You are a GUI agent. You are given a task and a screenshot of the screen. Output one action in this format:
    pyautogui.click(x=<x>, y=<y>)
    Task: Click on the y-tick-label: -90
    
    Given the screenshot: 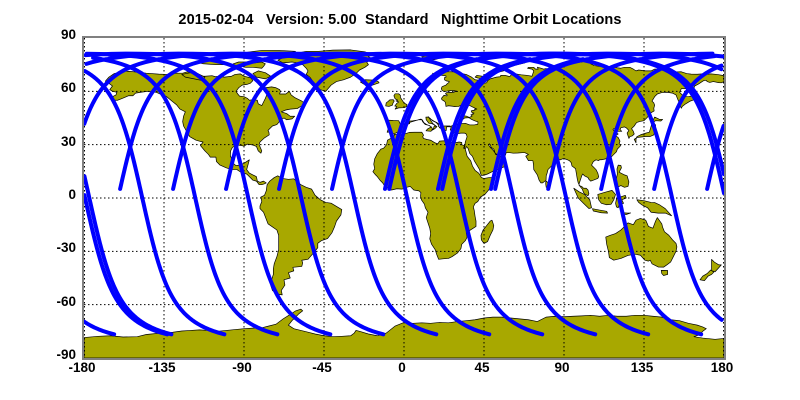 What is the action you would take?
    pyautogui.click(x=66, y=354)
    